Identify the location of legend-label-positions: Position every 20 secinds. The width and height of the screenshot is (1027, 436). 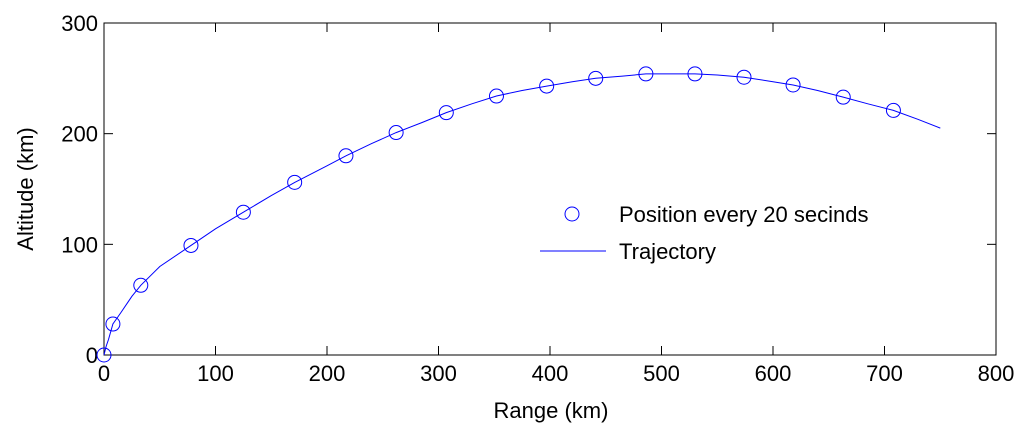
(743, 214).